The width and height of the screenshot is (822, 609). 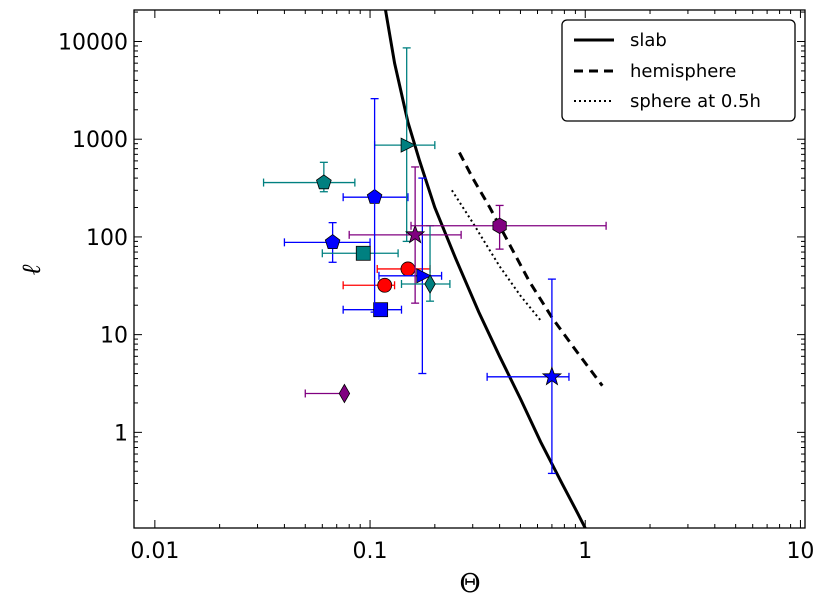 I want to click on line-hemisphere, so click(x=531, y=269).